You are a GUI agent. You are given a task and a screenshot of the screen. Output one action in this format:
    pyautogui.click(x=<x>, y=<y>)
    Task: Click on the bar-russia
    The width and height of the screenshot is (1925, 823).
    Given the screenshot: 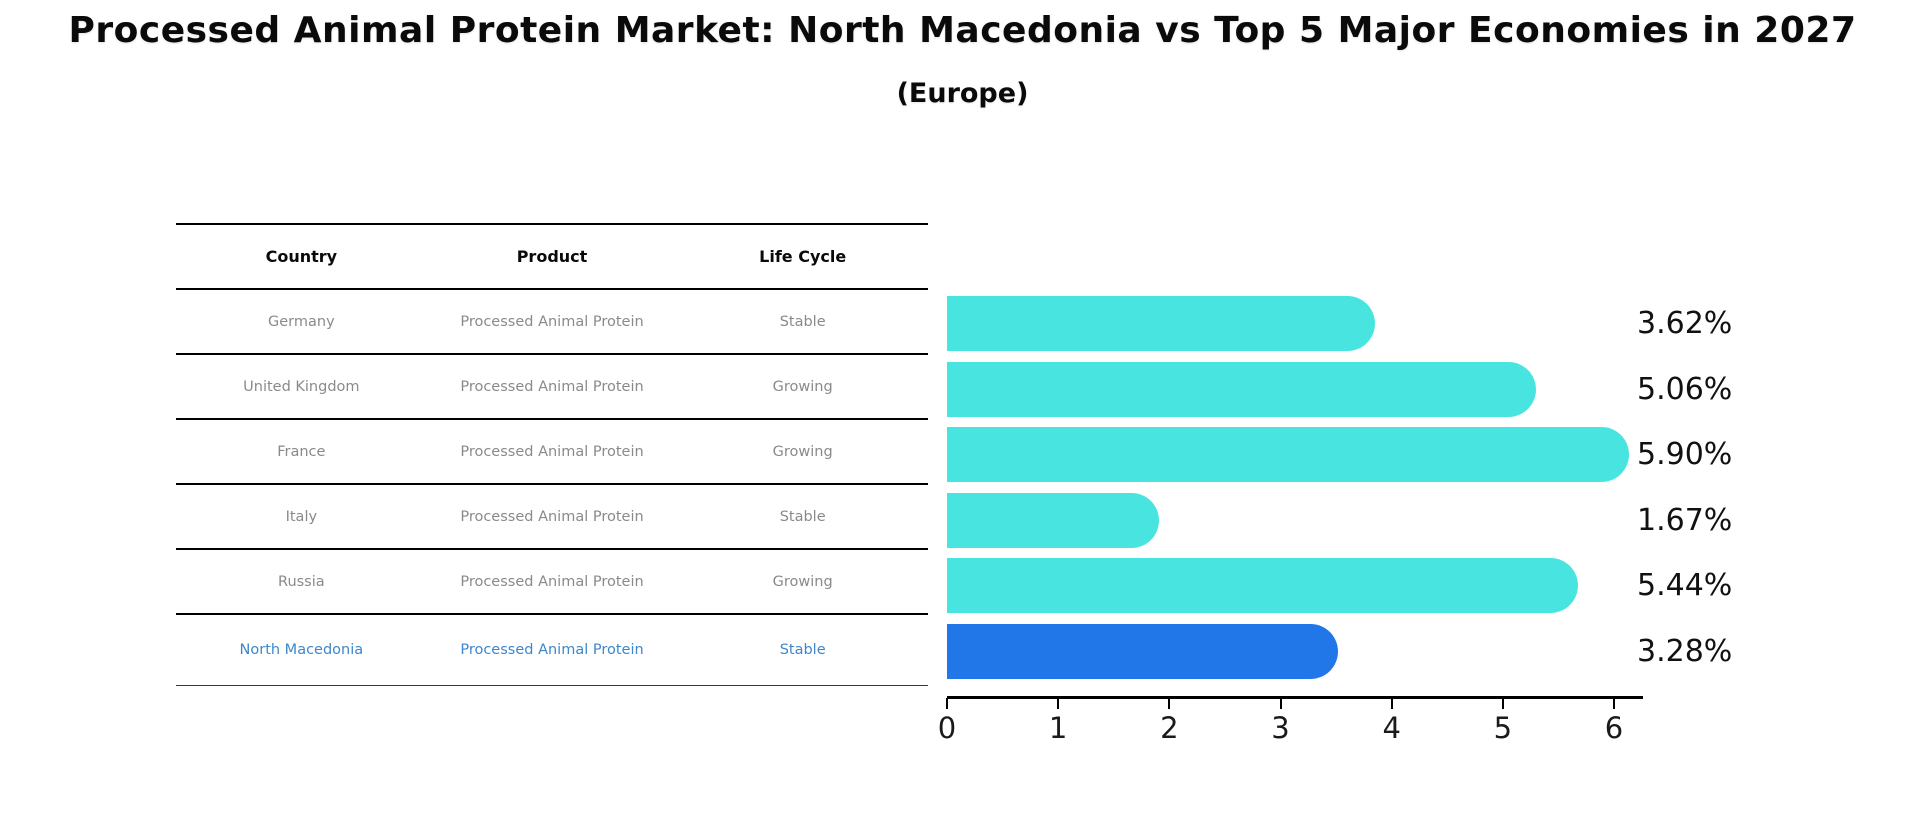 What is the action you would take?
    pyautogui.click(x=1262, y=585)
    